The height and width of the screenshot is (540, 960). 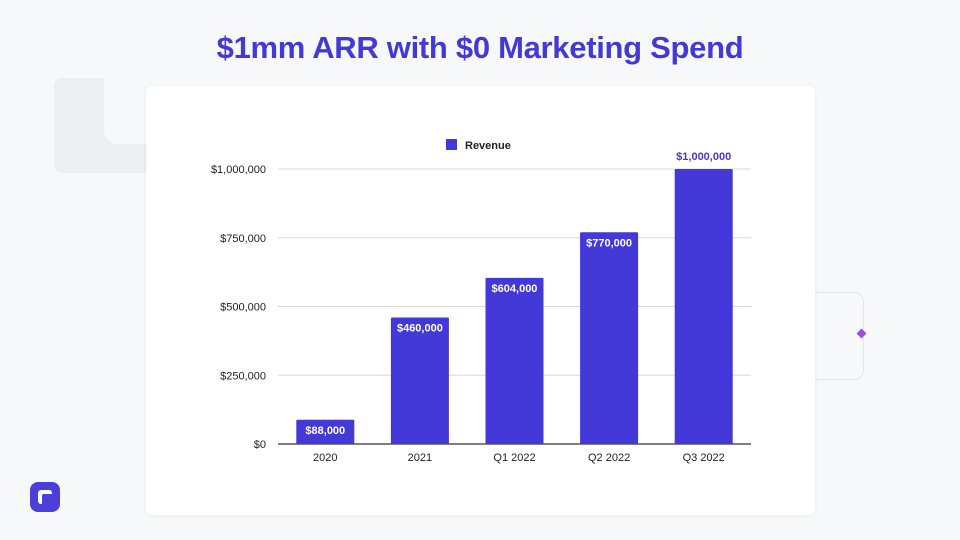 I want to click on x-tick-label: 2021, so click(x=420, y=458).